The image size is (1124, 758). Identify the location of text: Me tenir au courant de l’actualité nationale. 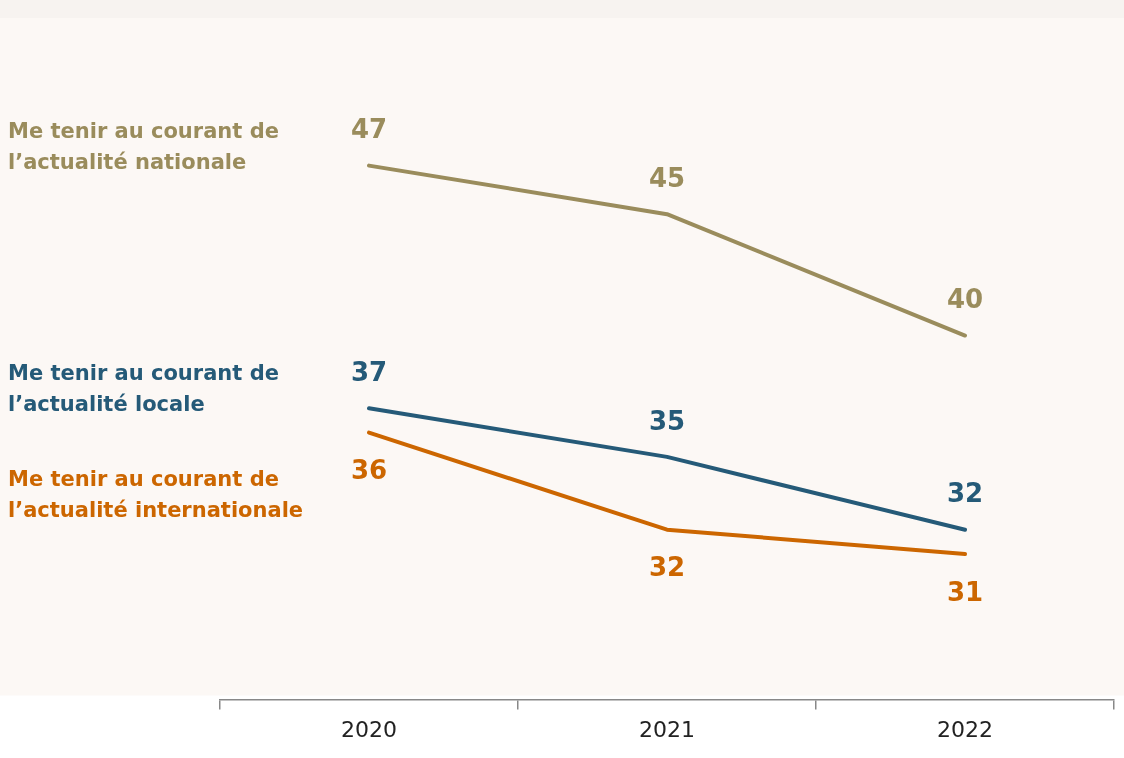
(143, 146).